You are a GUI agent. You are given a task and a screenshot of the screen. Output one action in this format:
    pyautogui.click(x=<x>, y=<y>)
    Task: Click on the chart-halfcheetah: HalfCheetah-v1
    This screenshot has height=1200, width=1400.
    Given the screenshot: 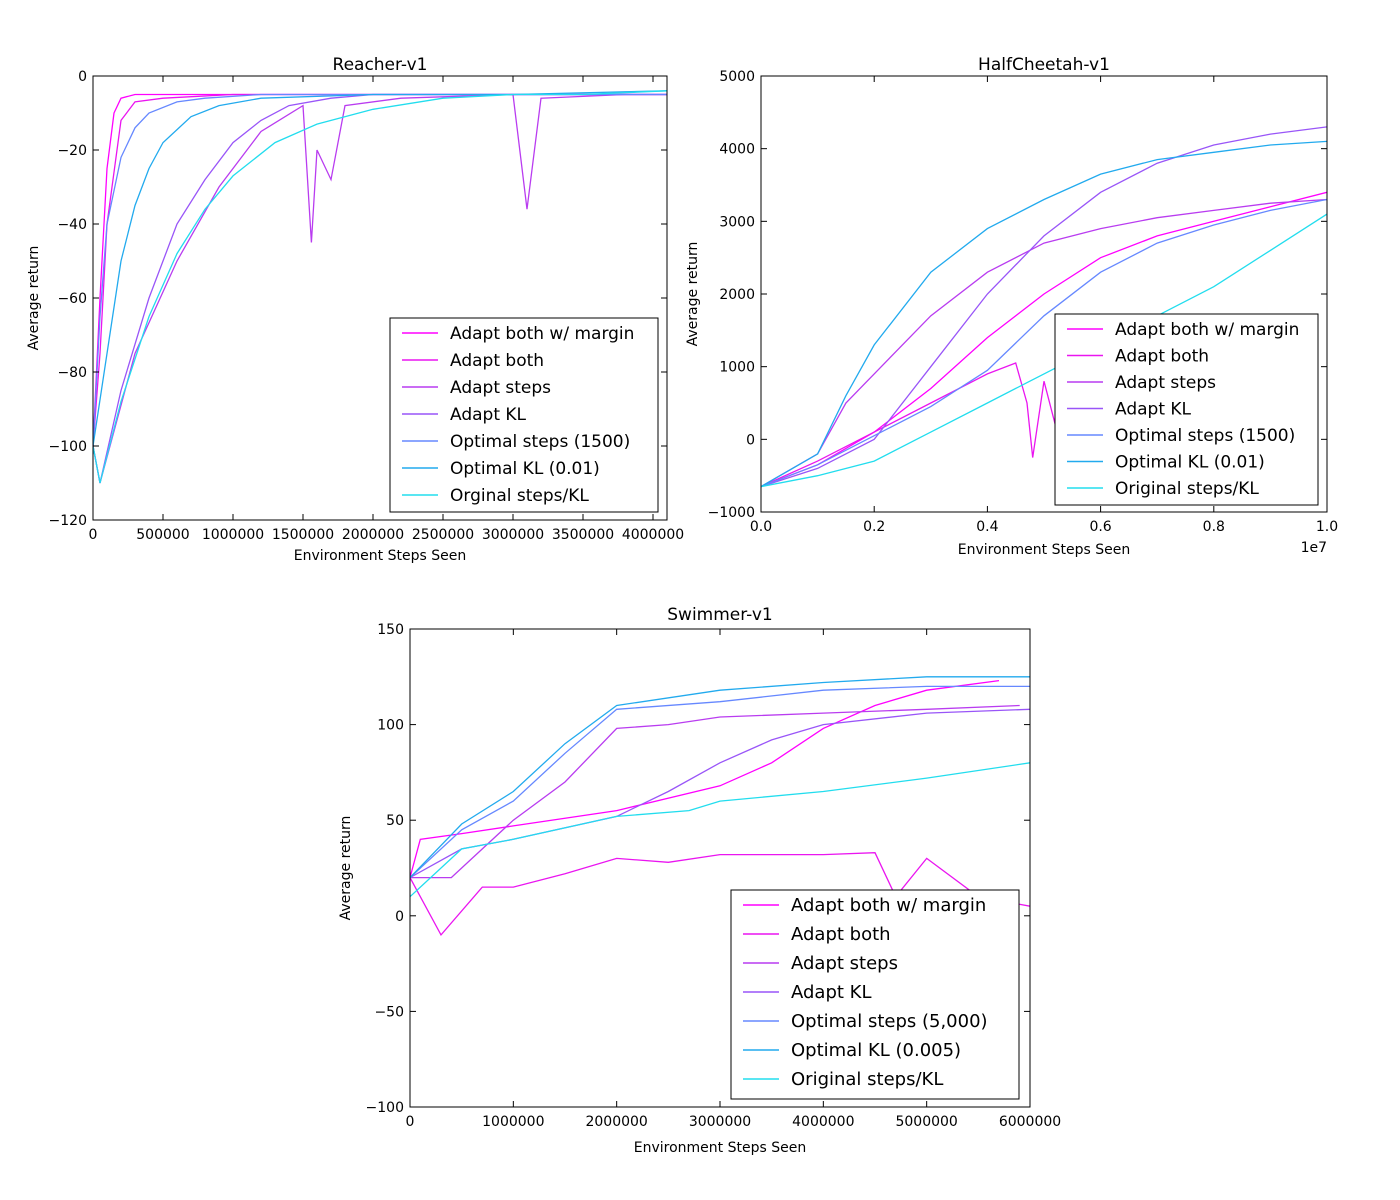 What is the action you would take?
    pyautogui.click(x=1044, y=65)
    